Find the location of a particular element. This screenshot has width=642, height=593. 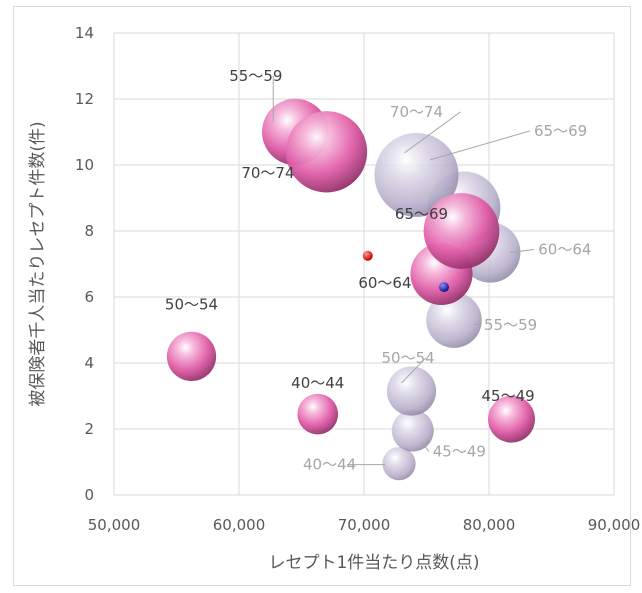

blue-marker is located at coordinates (444, 287).